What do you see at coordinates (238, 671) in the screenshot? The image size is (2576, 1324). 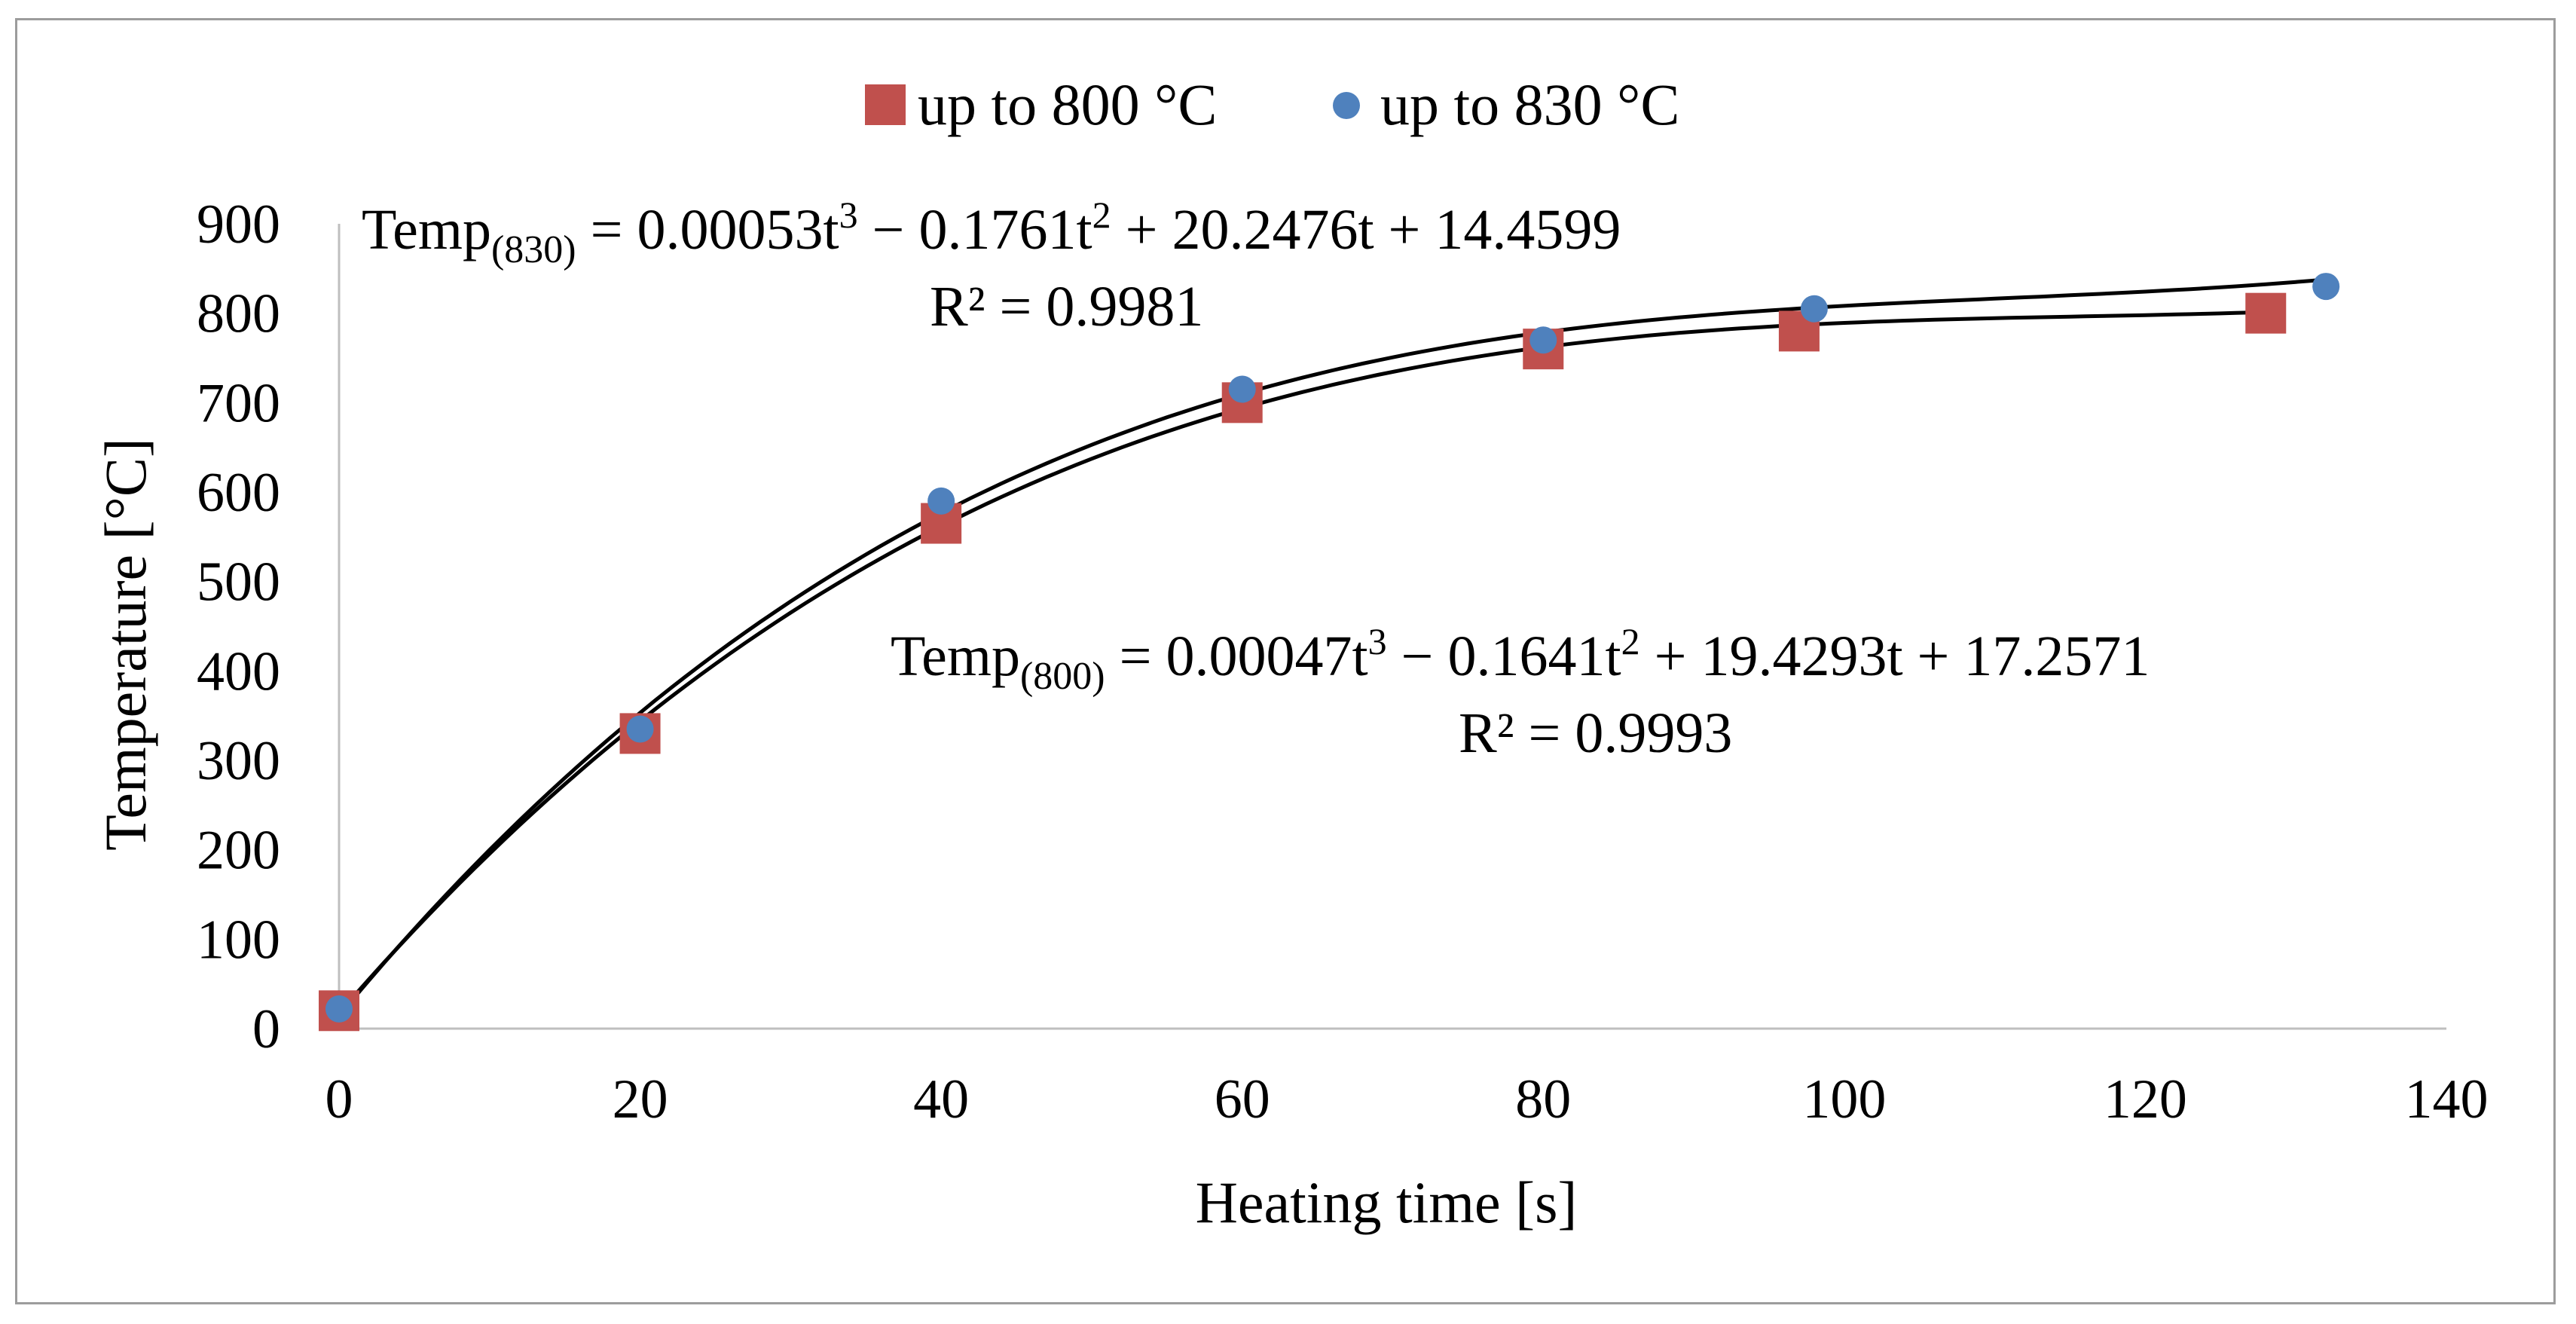 I see `y-tick-label: 400` at bounding box center [238, 671].